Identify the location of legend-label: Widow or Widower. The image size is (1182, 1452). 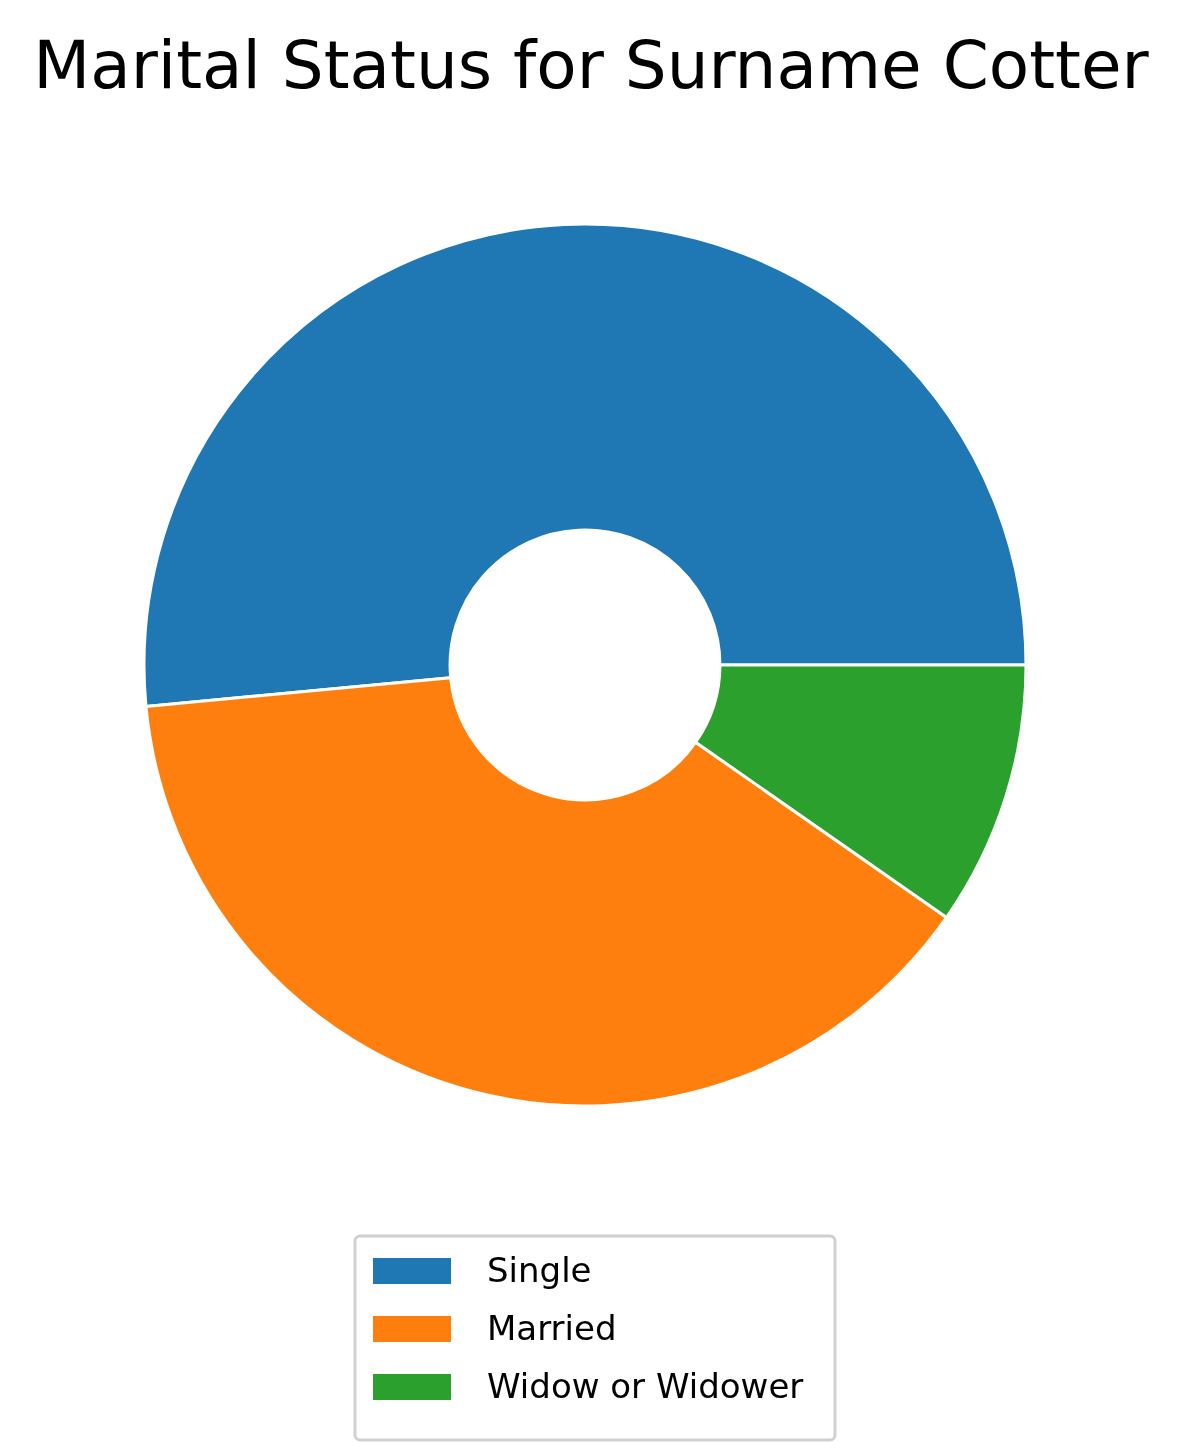
(645, 1386).